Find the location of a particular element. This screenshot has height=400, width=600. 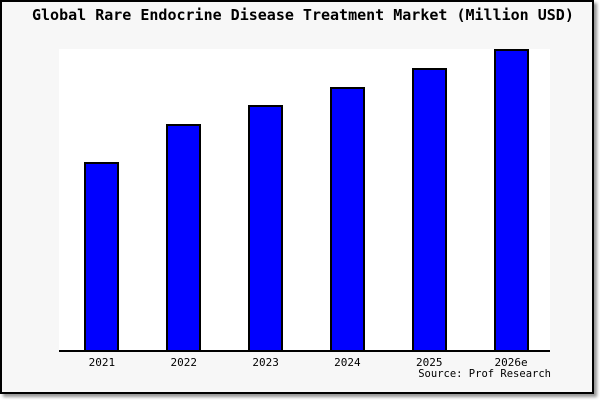

x-tick-label-2025: 2025 is located at coordinates (429, 362).